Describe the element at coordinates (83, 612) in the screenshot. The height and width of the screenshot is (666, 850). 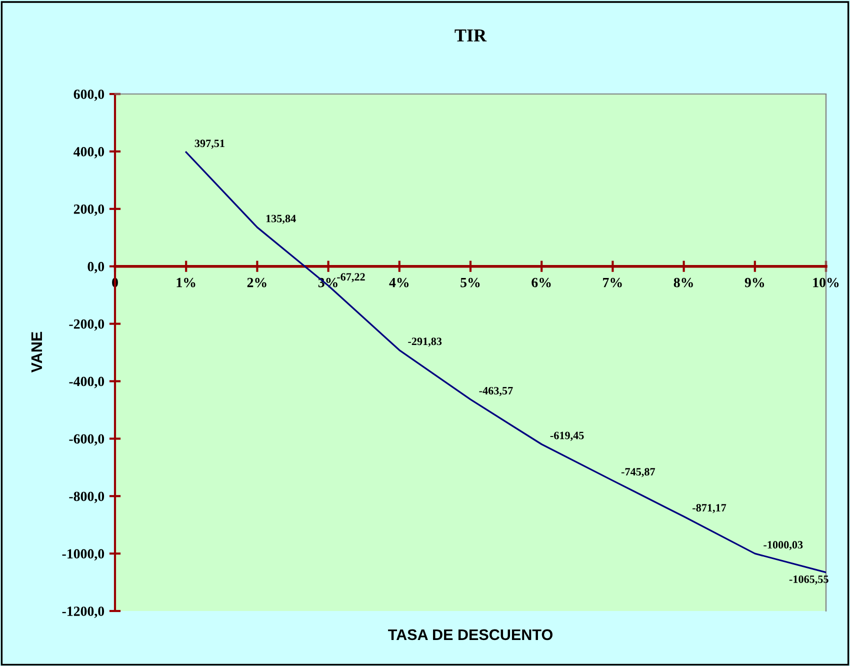
I see `y-tick-label: -1200,0` at that location.